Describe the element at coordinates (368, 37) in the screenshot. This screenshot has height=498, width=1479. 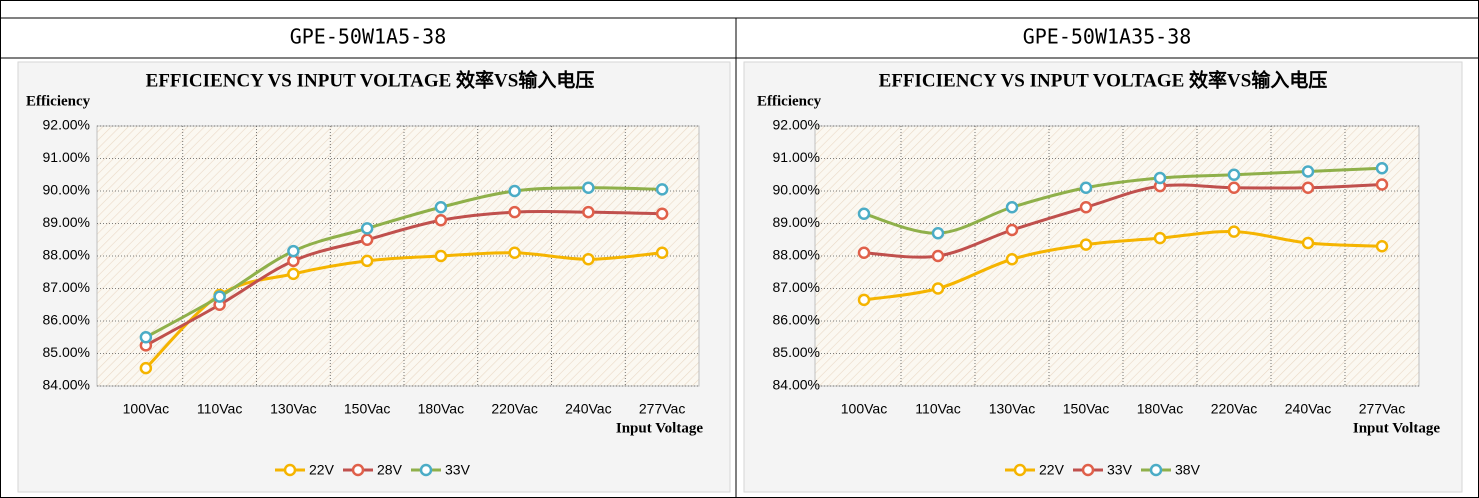
I see `column-header: GPE-50W1A5-38` at that location.